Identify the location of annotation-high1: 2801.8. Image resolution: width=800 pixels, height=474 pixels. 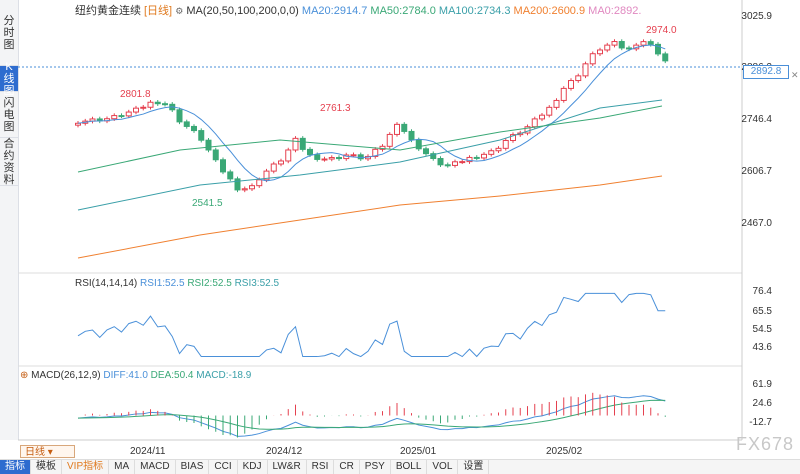
(135, 94).